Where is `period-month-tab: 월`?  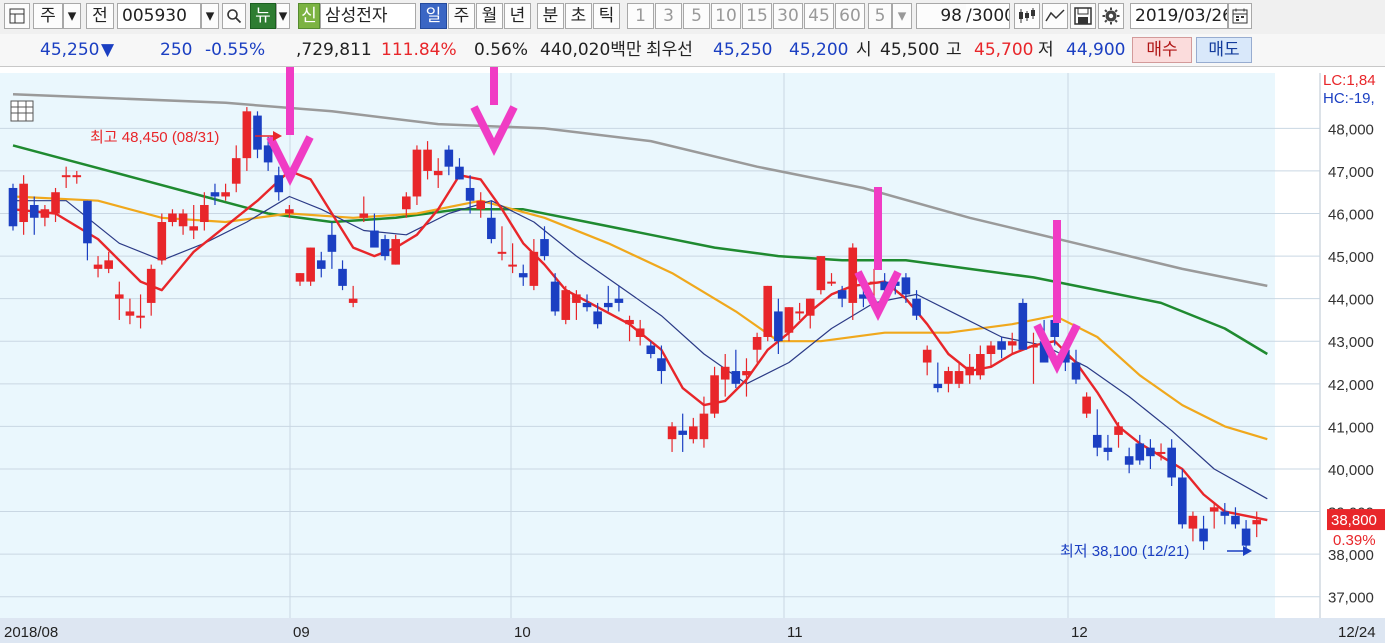
period-month-tab: 월 is located at coordinates (489, 16).